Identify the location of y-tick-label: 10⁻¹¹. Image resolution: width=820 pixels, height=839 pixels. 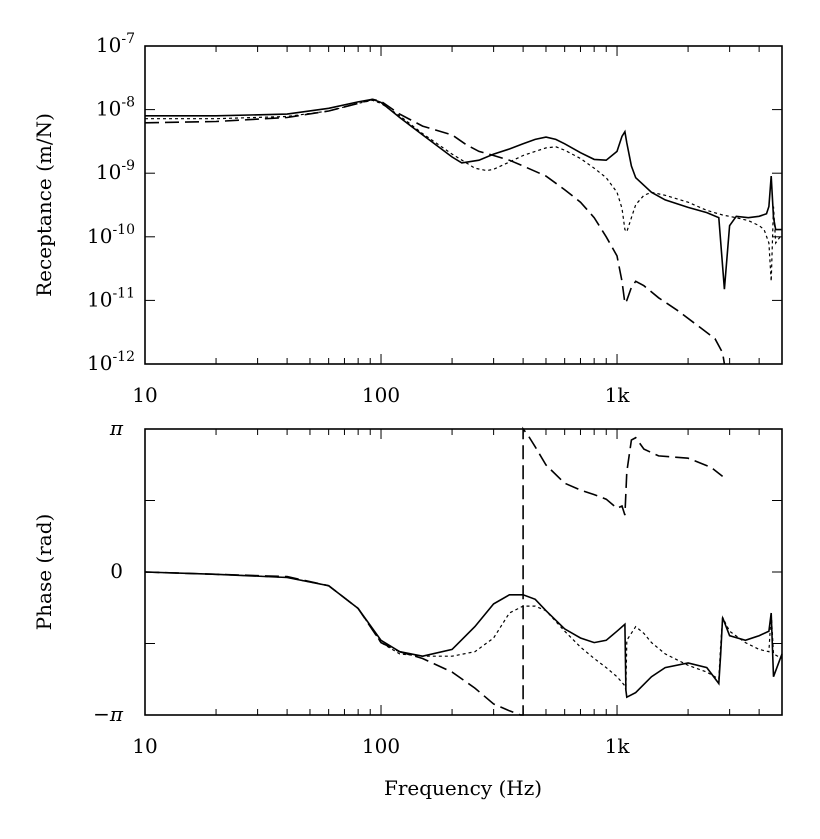
(111, 298).